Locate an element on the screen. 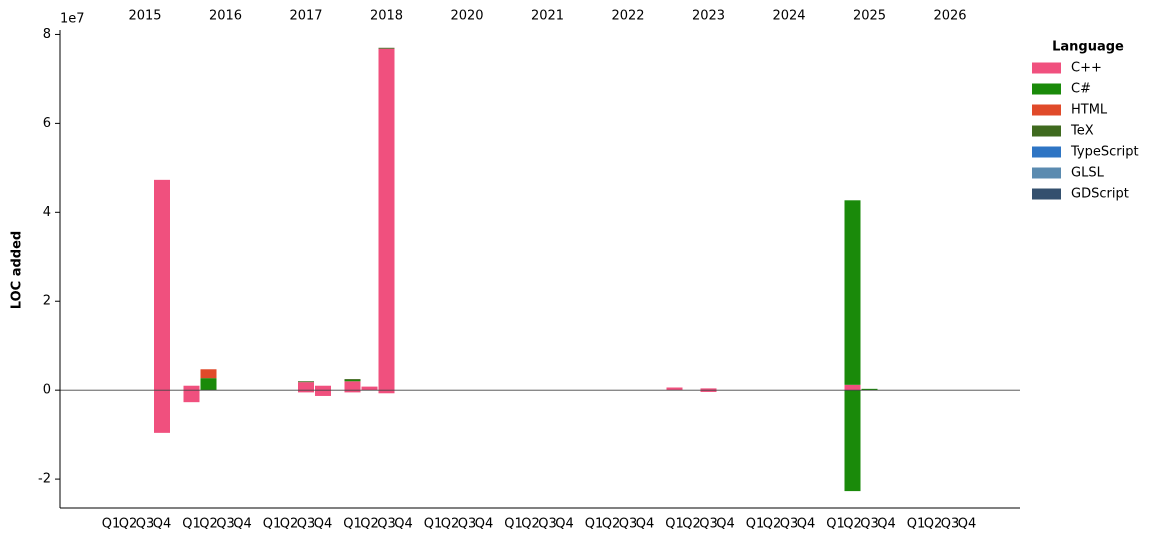 This screenshot has height=542, width=1158. year-label: 2015 is located at coordinates (144, 16).